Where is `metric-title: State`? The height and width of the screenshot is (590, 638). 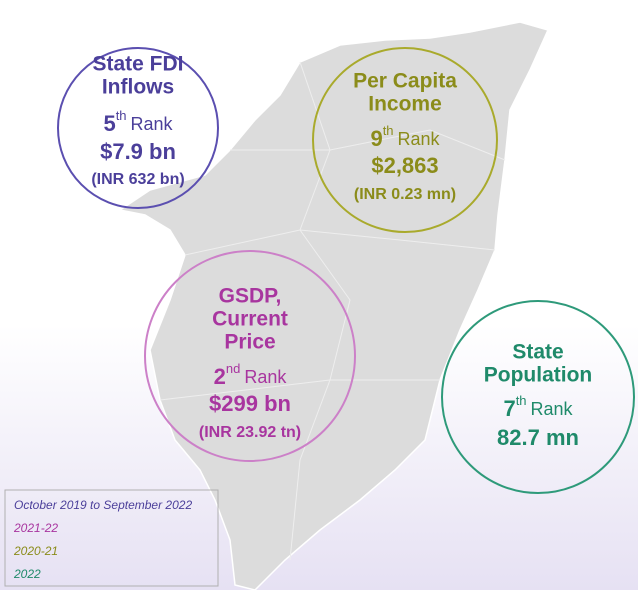 metric-title: State is located at coordinates (537, 352).